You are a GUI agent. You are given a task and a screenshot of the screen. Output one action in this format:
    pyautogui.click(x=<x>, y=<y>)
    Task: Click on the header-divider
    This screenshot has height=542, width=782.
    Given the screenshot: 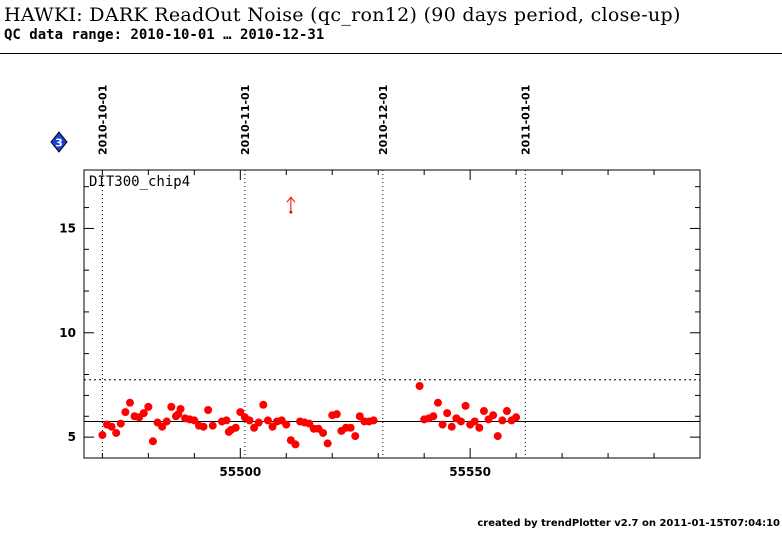 What is the action you would take?
    pyautogui.click(x=391, y=53)
    